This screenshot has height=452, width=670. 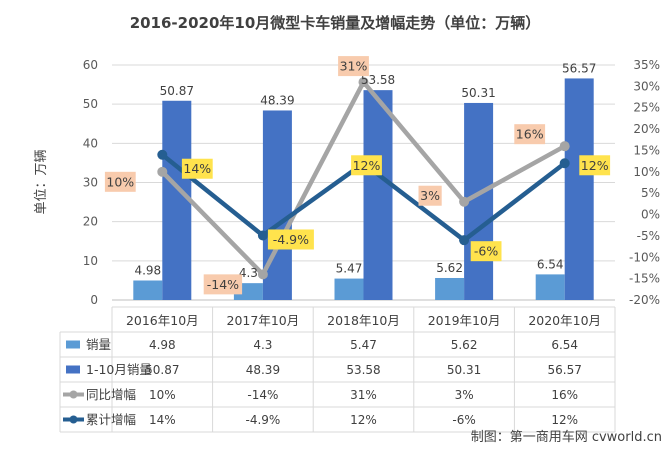 I want to click on table-cell: 10%, so click(x=162, y=395).